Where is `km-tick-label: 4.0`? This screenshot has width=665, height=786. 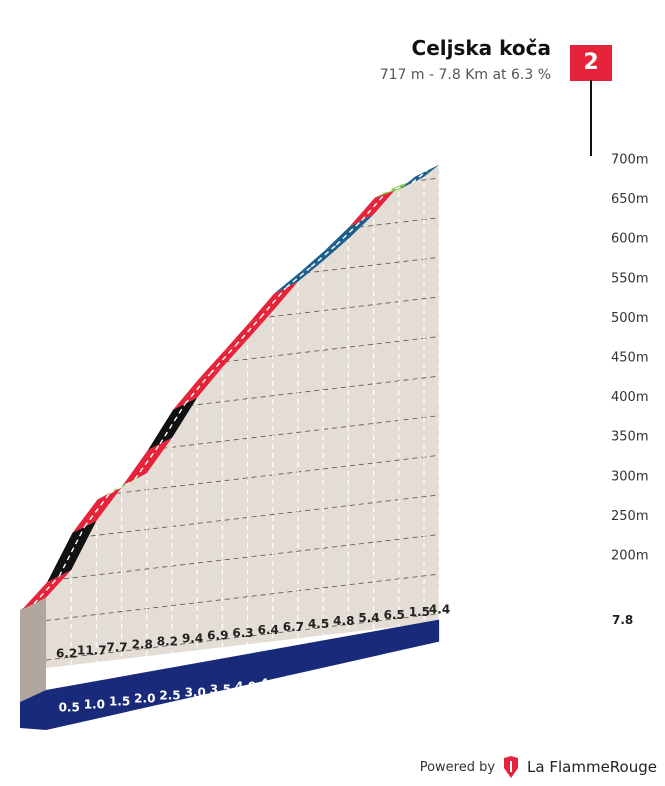 km-tick-label: 4.0 is located at coordinates (245, 686).